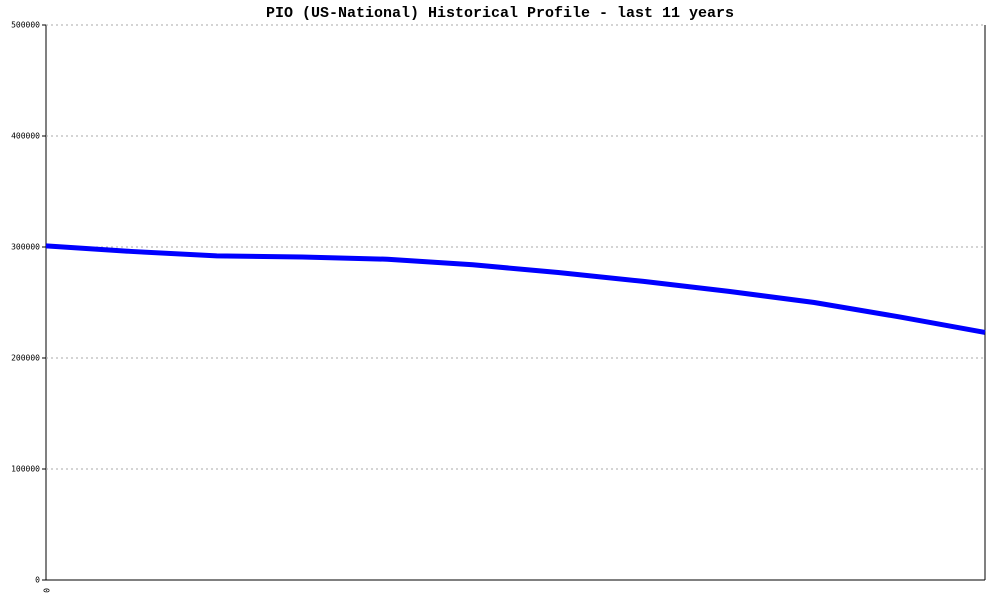 This screenshot has height=600, width=1000. Describe the element at coordinates (515, 289) in the screenshot. I see `data-line` at that location.